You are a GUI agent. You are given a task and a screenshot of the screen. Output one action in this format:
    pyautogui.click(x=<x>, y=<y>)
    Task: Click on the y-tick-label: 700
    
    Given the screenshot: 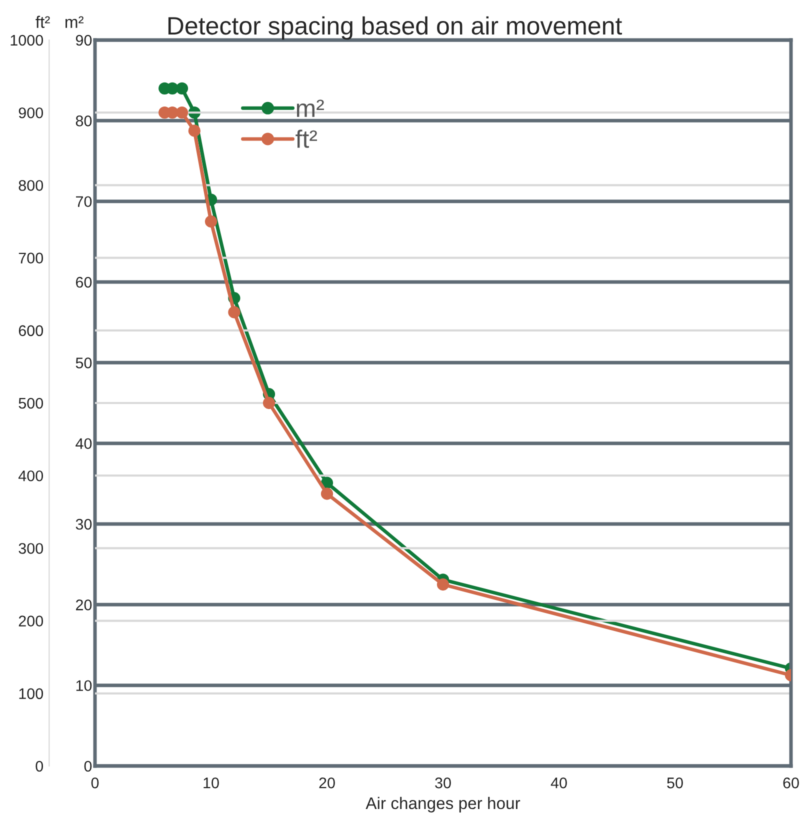 What is the action you would take?
    pyautogui.click(x=31, y=258)
    